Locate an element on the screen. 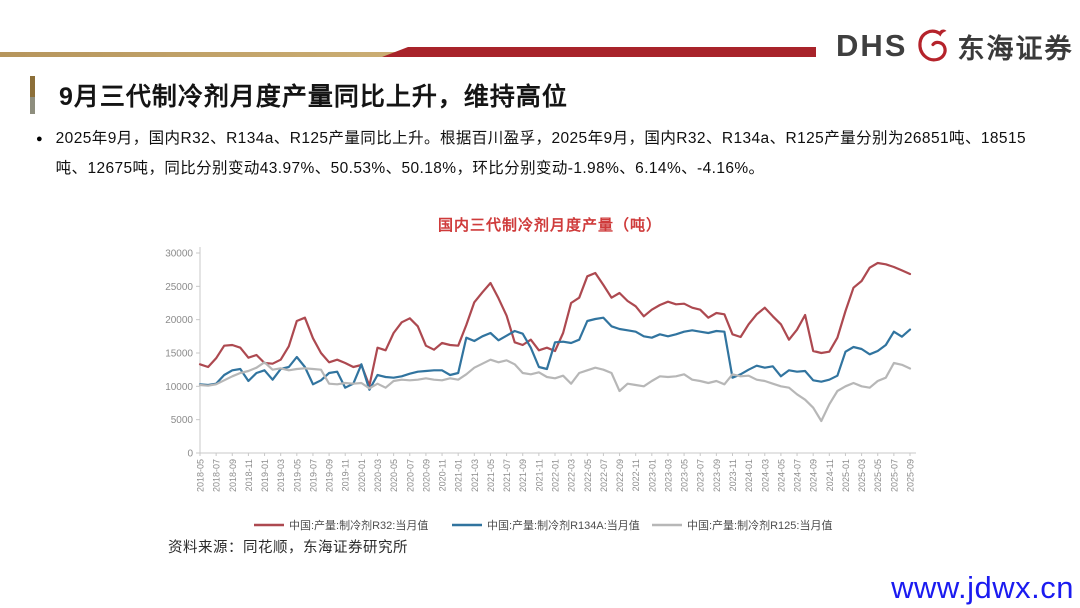 This screenshot has width=1080, height=608. x-axis-label: 2022-03 is located at coordinates (572, 475).